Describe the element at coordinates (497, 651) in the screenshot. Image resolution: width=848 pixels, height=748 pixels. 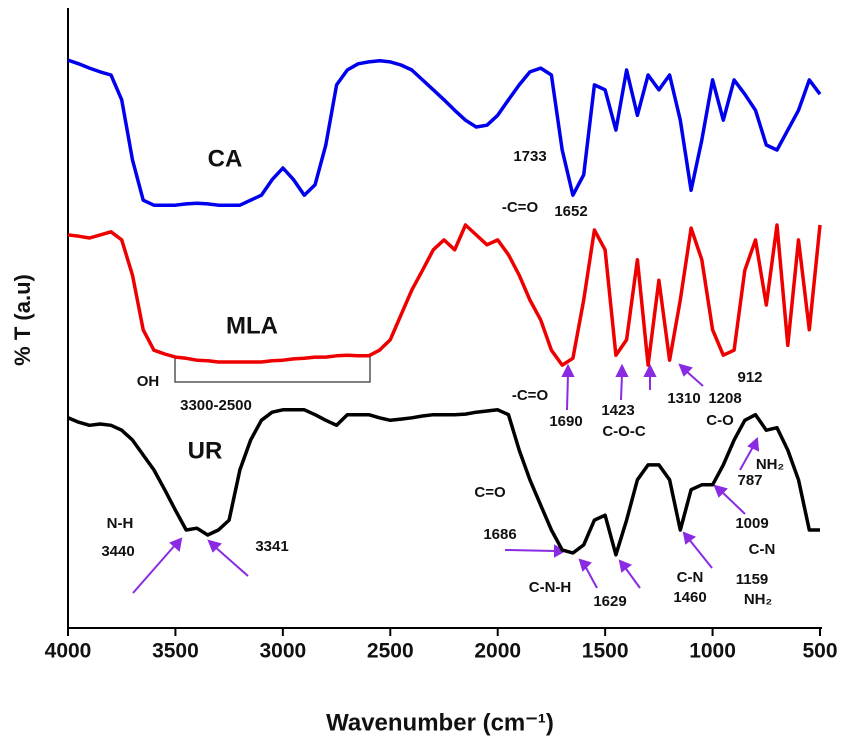
I see `x-tick-label: 2000` at that location.